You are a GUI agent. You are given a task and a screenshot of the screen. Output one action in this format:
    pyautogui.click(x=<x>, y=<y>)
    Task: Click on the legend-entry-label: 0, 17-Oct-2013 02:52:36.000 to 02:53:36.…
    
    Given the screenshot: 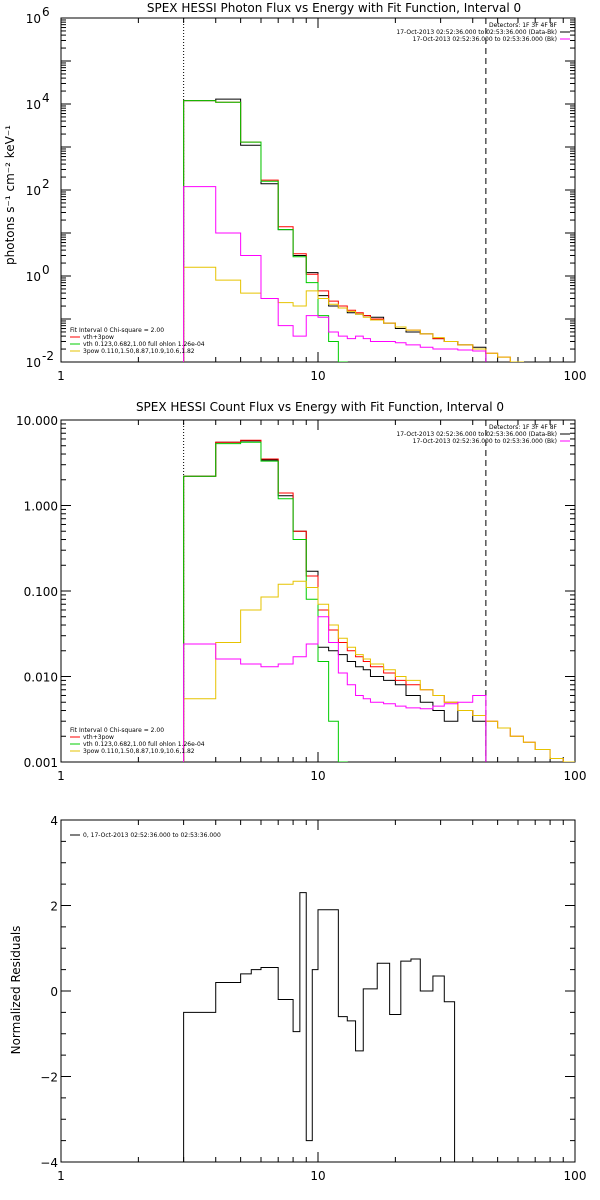 What is the action you would take?
    pyautogui.click(x=152, y=835)
    